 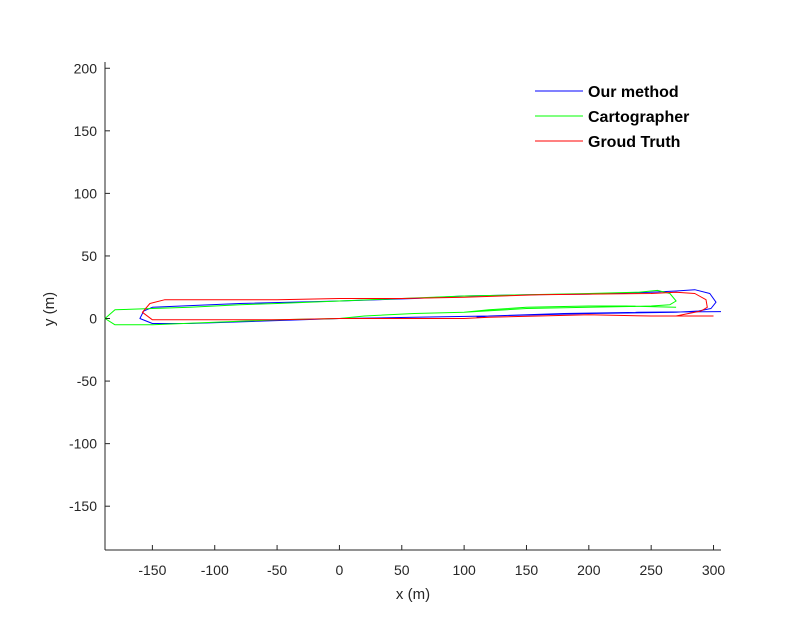 I want to click on legend-label-1: Our method, so click(x=633, y=92).